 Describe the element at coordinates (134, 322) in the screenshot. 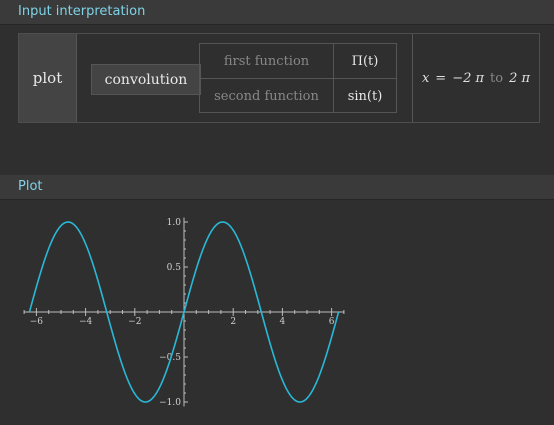

I see `x-tick-label: −2` at that location.